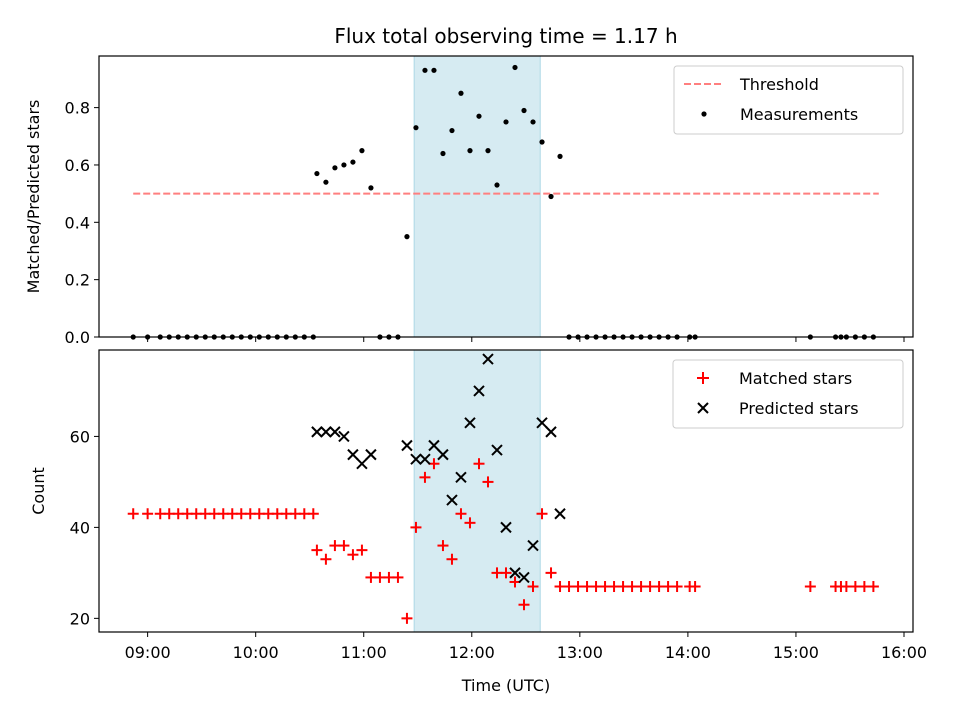 Image resolution: width=960 pixels, height=724 pixels. What do you see at coordinates (256, 652) in the screenshot?
I see `x-tick-label: 10:00` at bounding box center [256, 652].